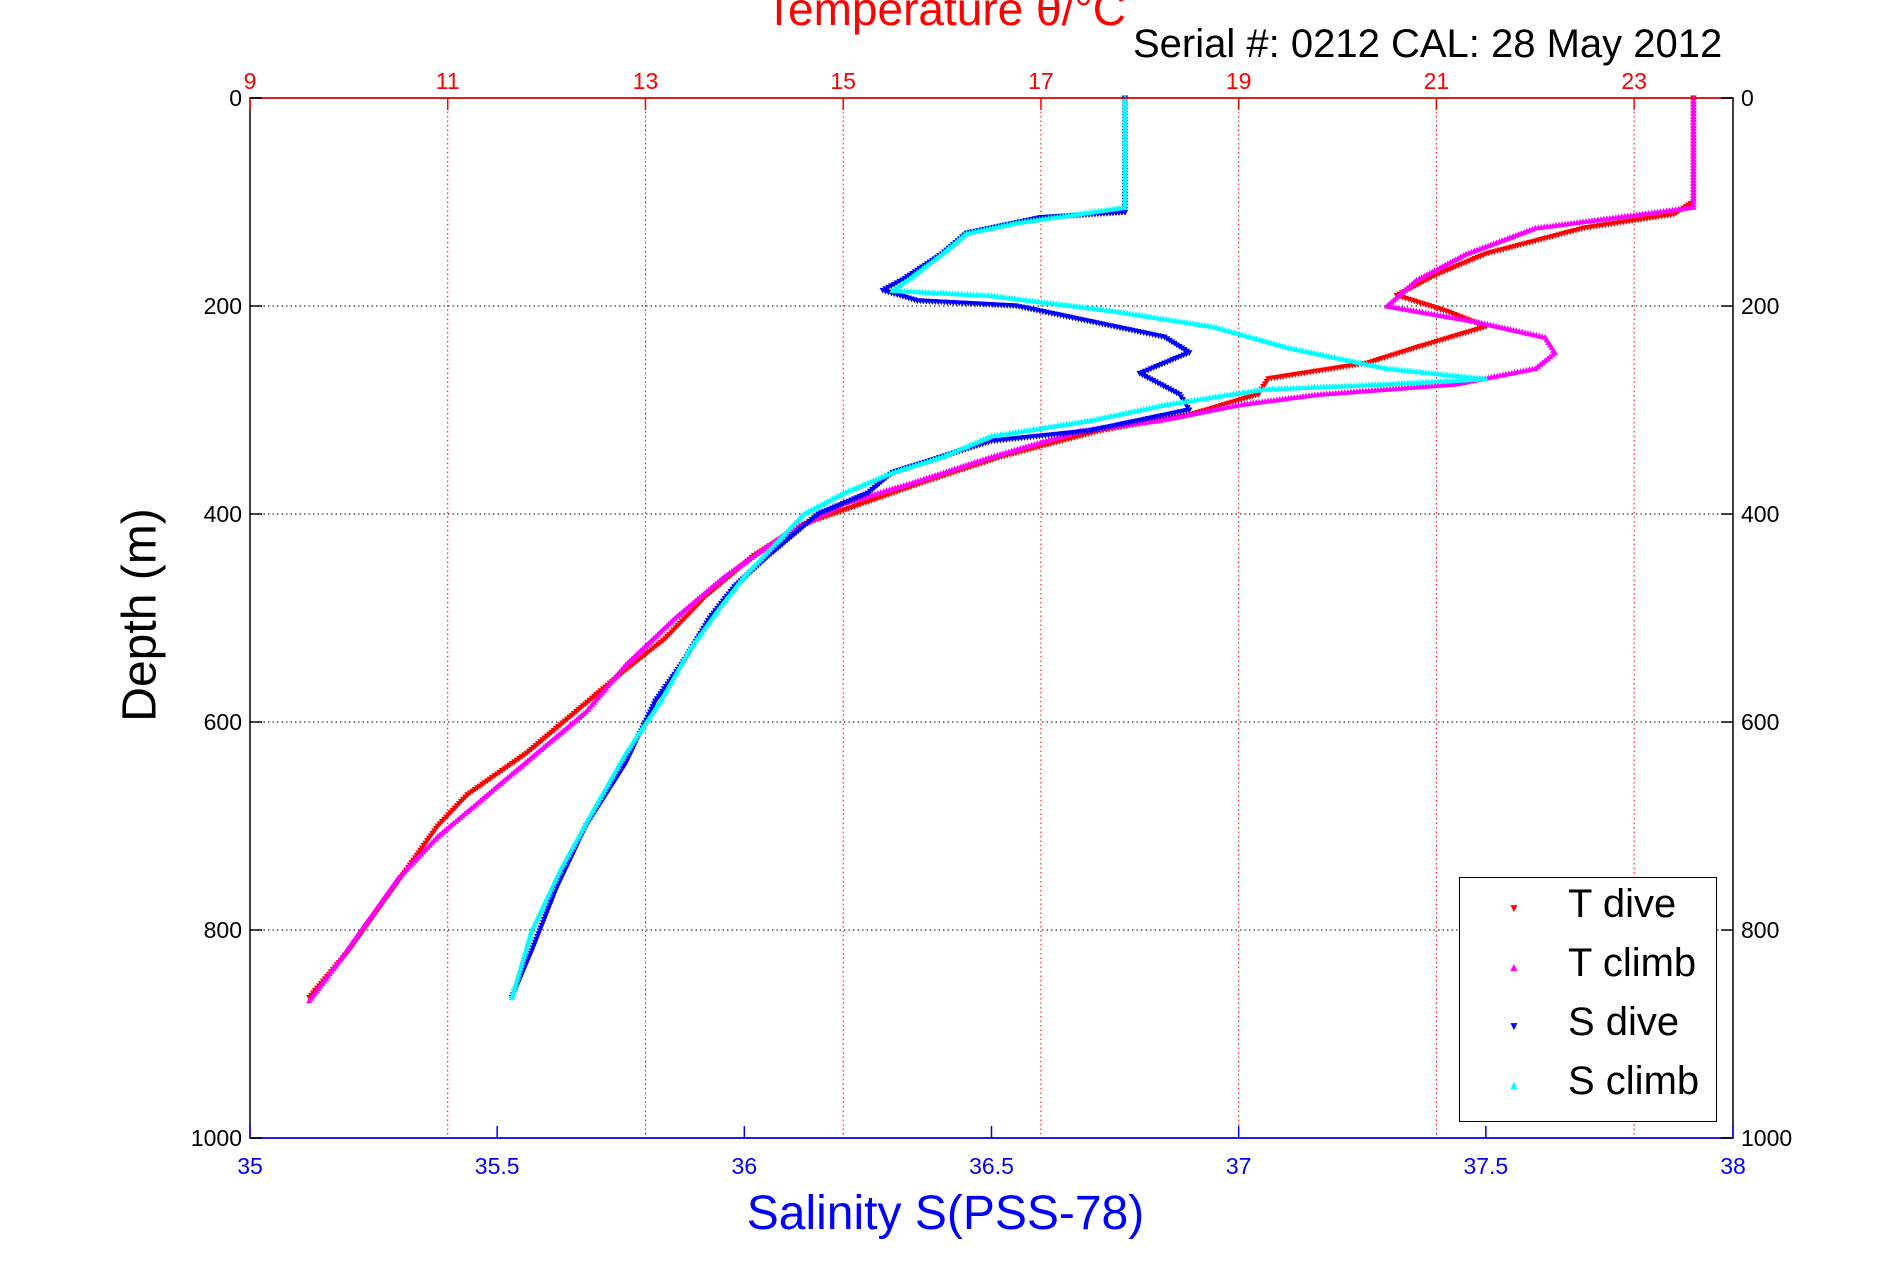 The height and width of the screenshot is (1262, 1891). What do you see at coordinates (745, 1166) in the screenshot?
I see `salinity-tick-label: 36` at bounding box center [745, 1166].